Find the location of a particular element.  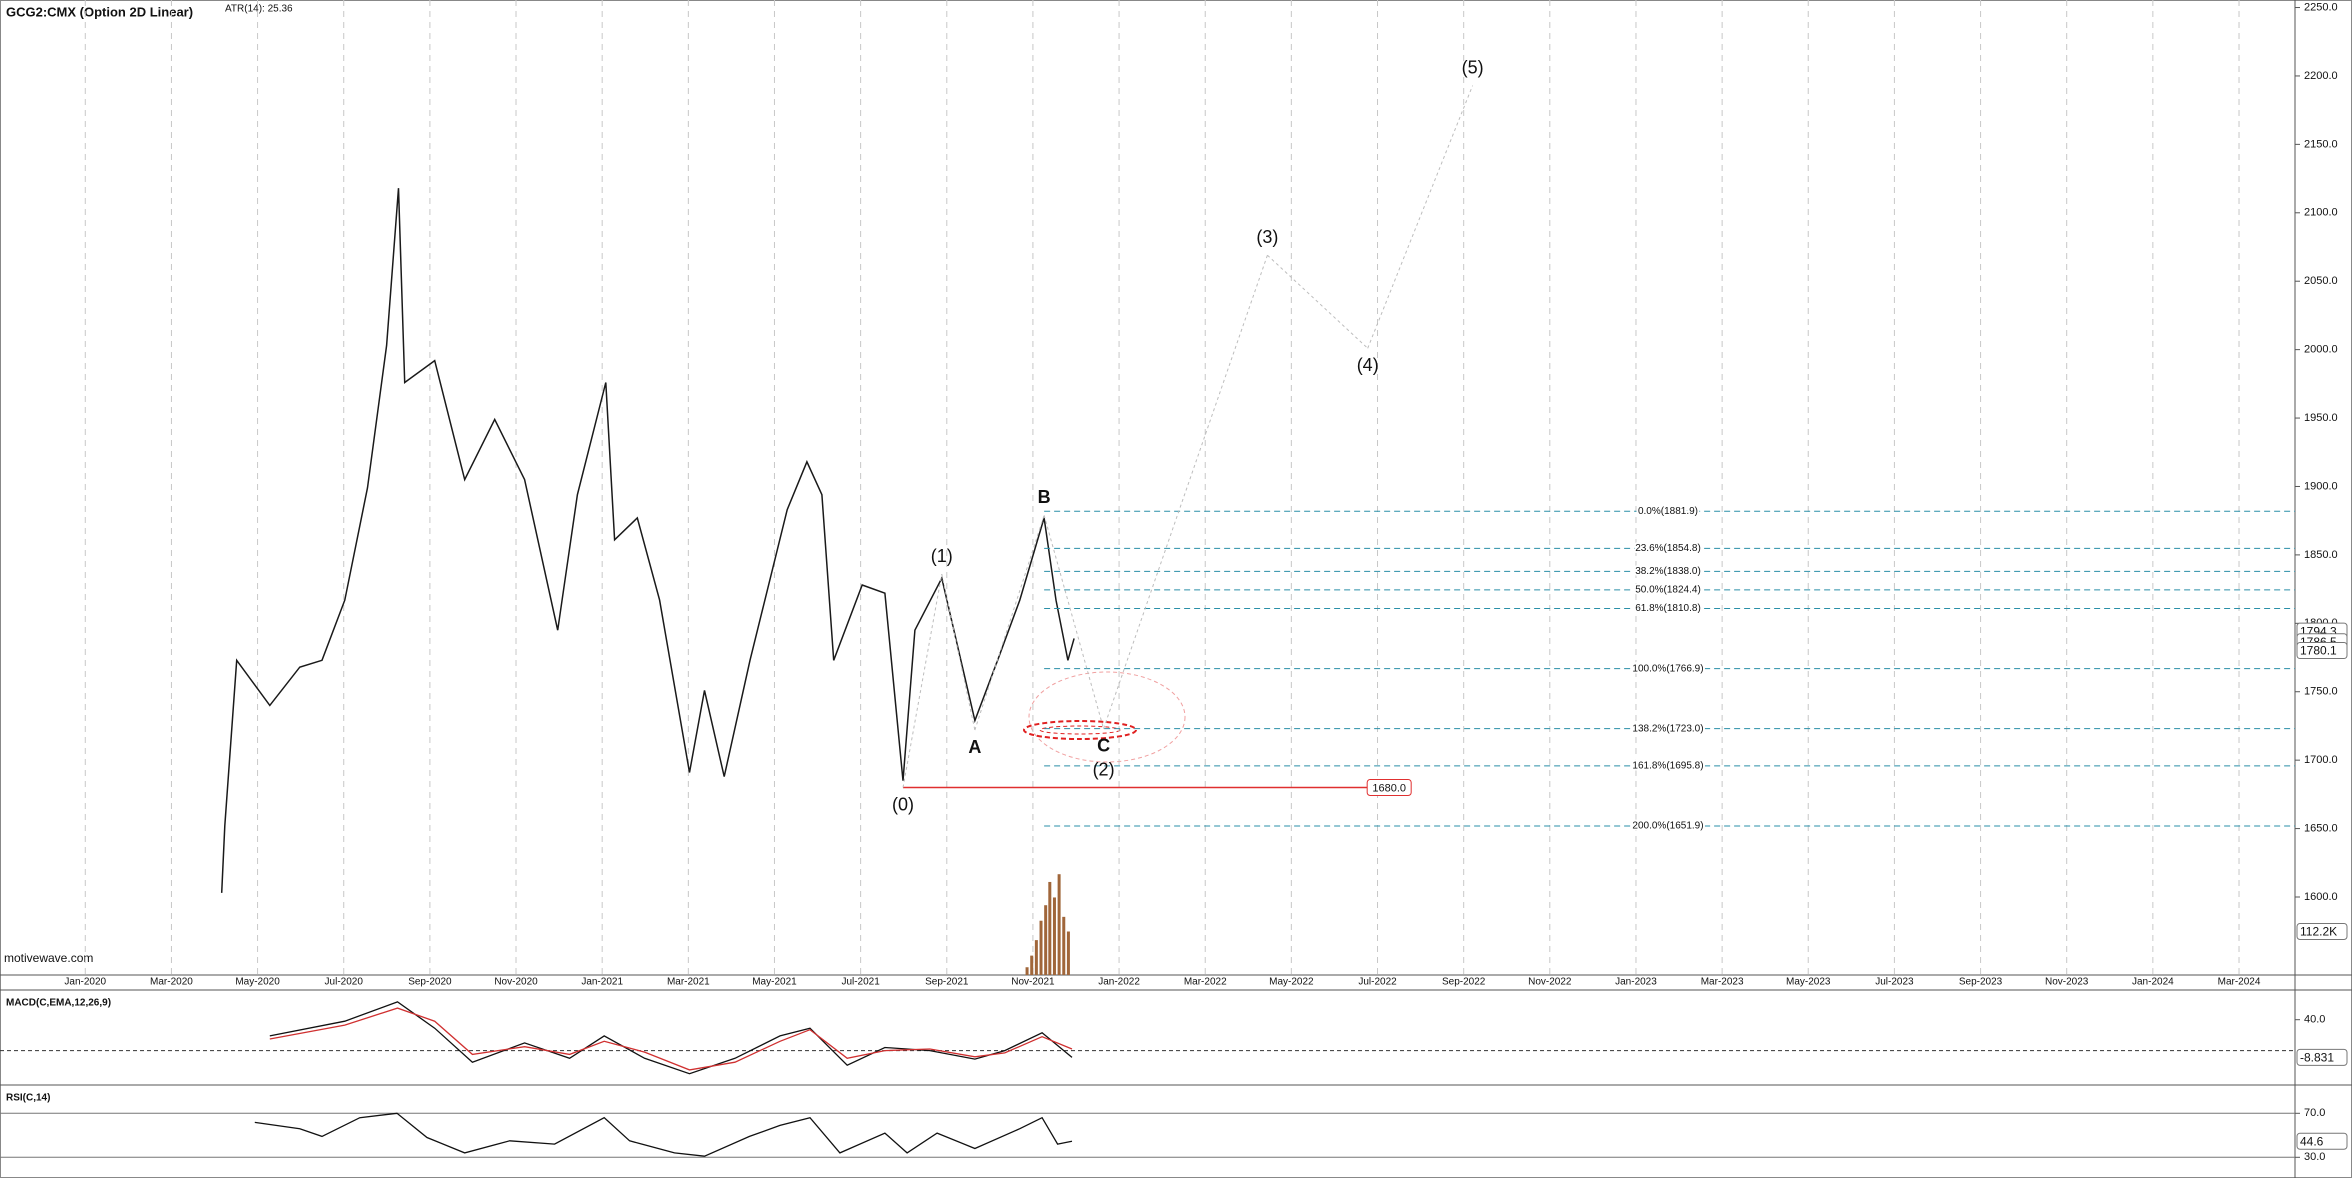

panel-title: MACD(C,EMA,12,26,9) is located at coordinates (58, 1003).